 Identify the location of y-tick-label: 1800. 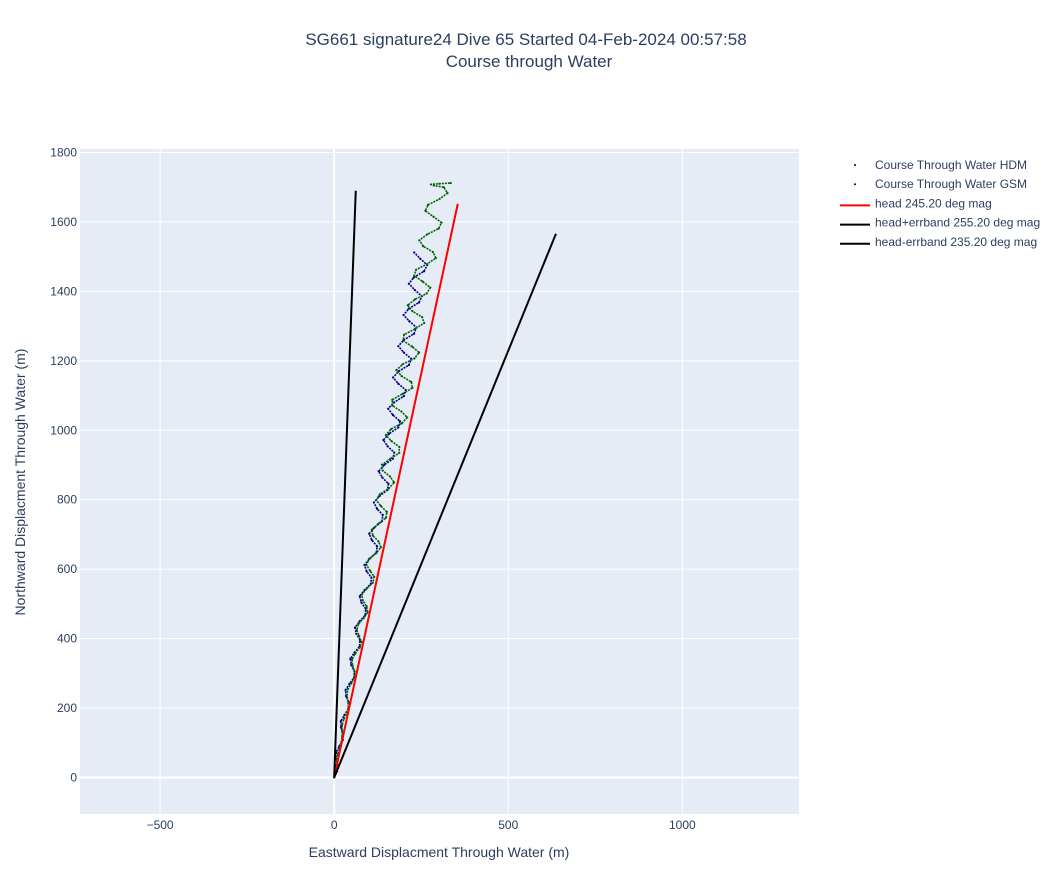
(63, 152).